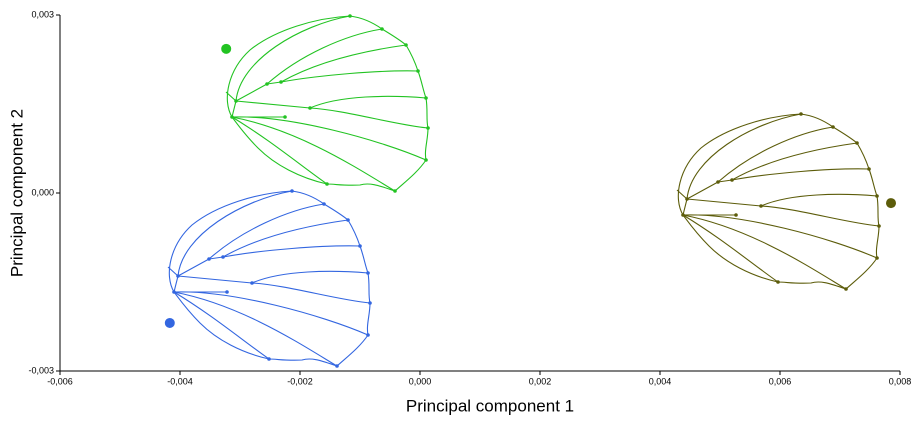 Image resolution: width=924 pixels, height=422 pixels. I want to click on x-tick-label: -0,004, so click(180, 381).